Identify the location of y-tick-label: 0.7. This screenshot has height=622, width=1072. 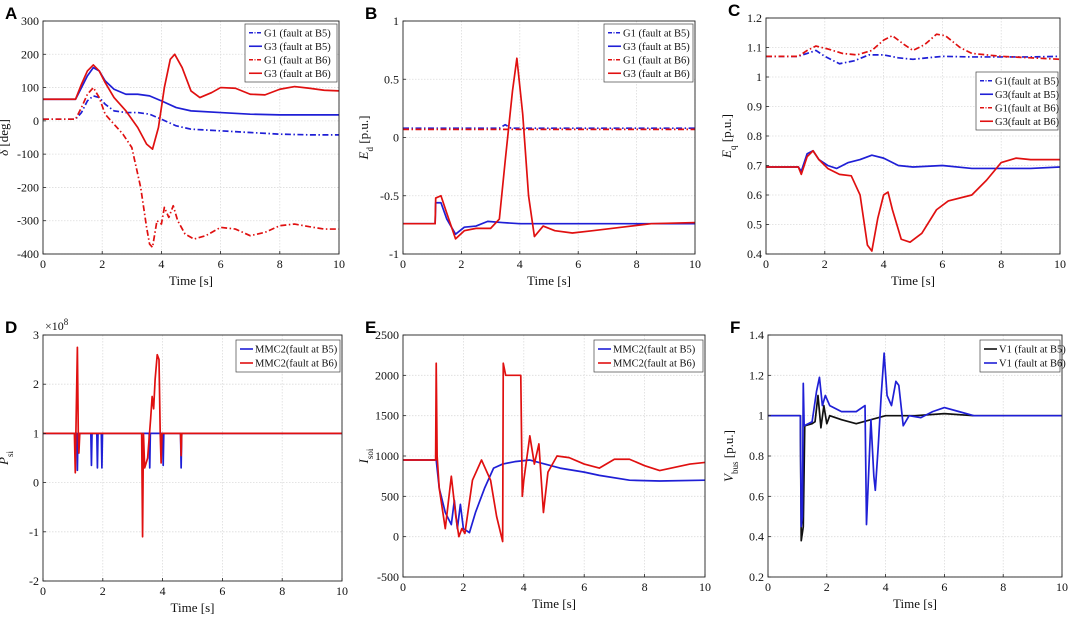
(754, 166).